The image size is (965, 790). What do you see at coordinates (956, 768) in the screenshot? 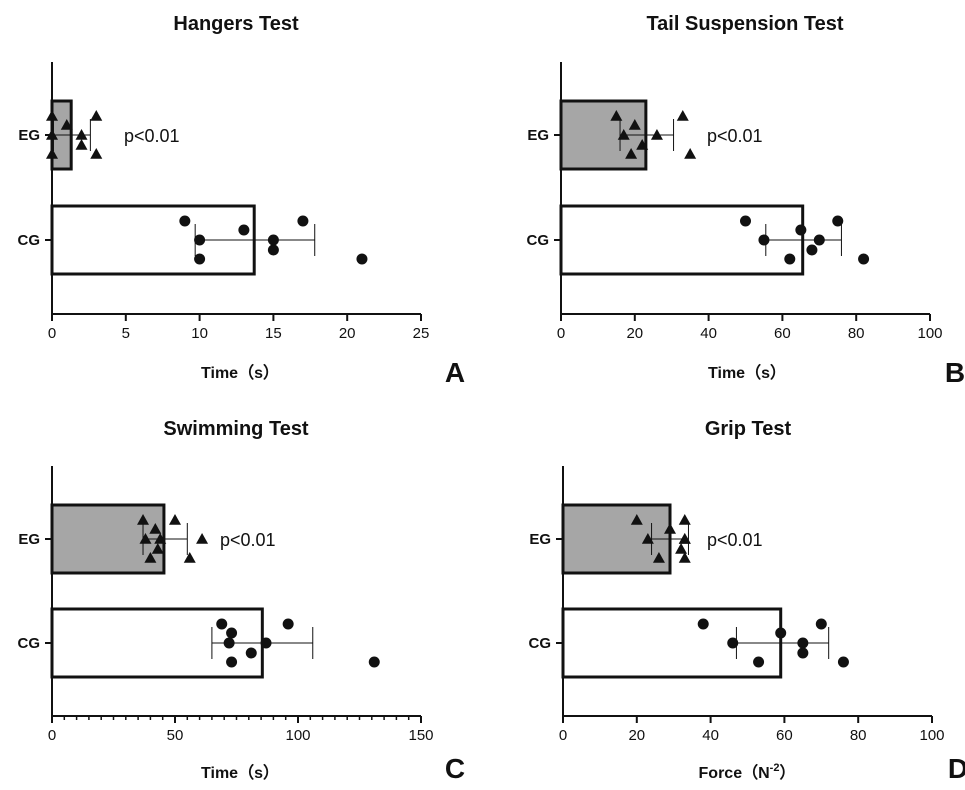
I see `panel-letter: D` at bounding box center [956, 768].